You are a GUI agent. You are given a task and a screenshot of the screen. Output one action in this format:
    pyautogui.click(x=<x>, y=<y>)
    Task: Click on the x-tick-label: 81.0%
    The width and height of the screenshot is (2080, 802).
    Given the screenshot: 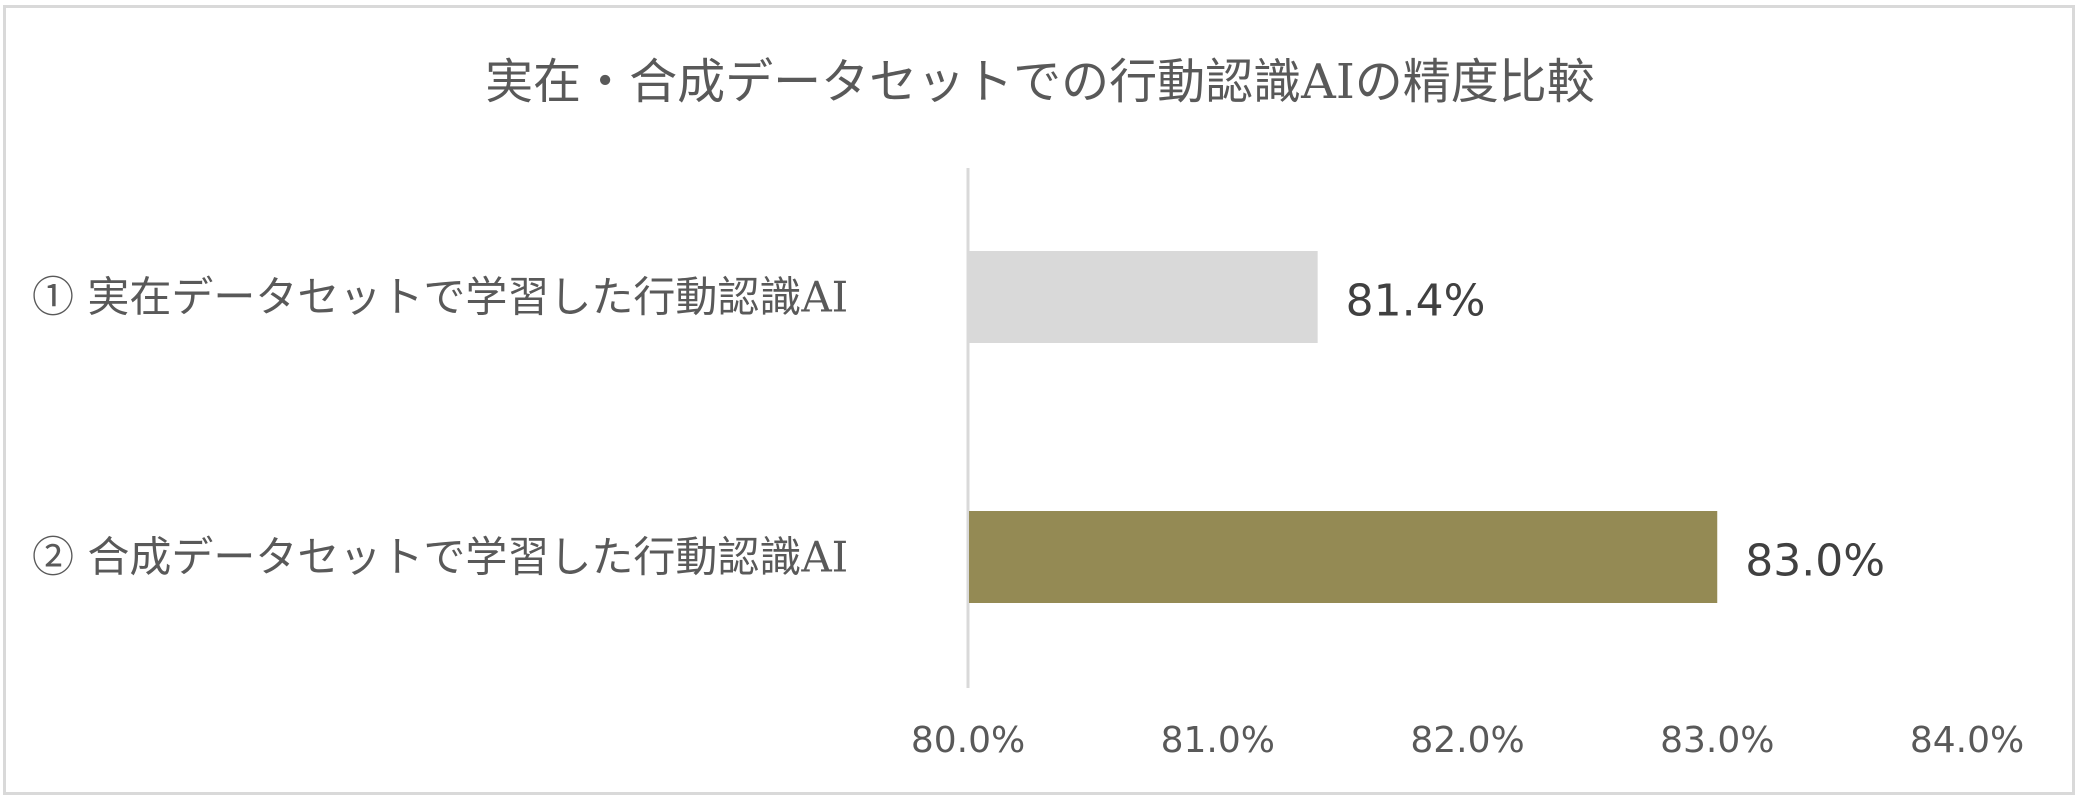 What is the action you would take?
    pyautogui.click(x=1218, y=740)
    